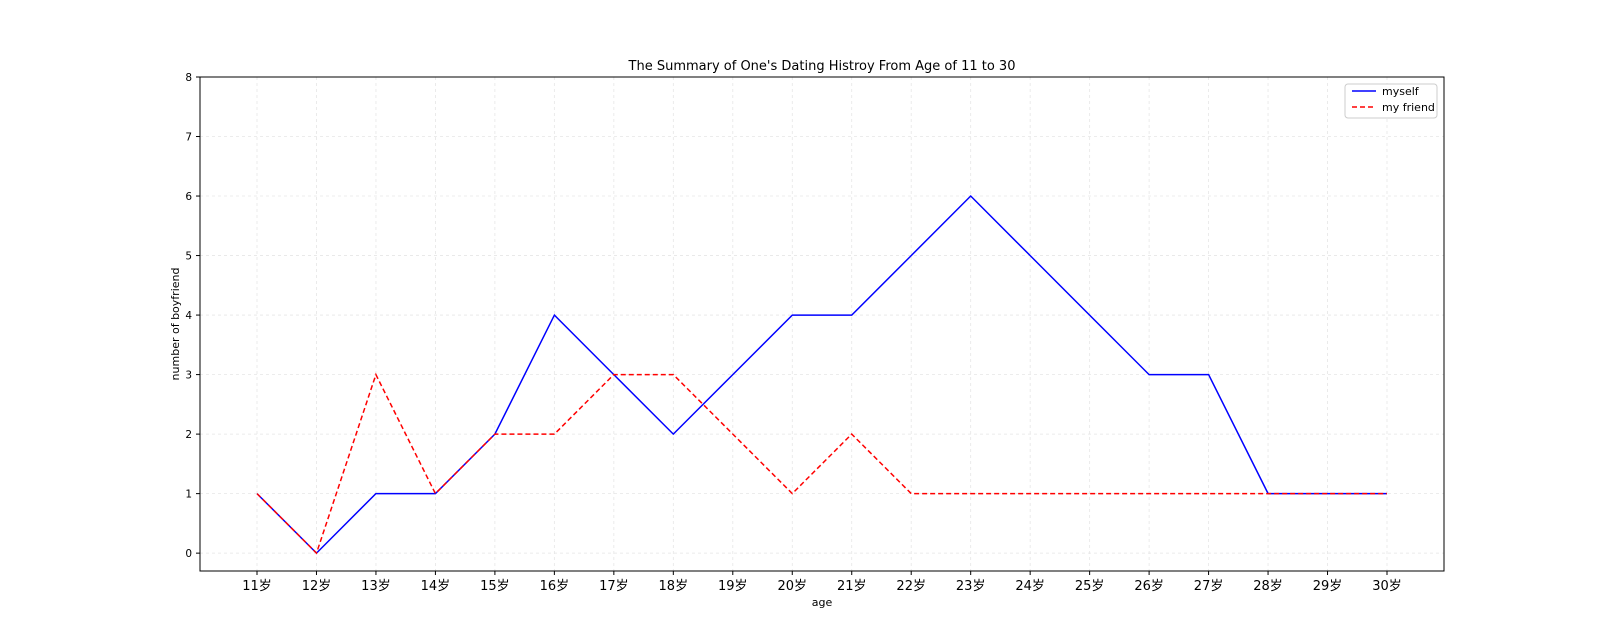 The width and height of the screenshot is (1600, 640). What do you see at coordinates (317, 586) in the screenshot?
I see `x-tick-label: 12岁` at bounding box center [317, 586].